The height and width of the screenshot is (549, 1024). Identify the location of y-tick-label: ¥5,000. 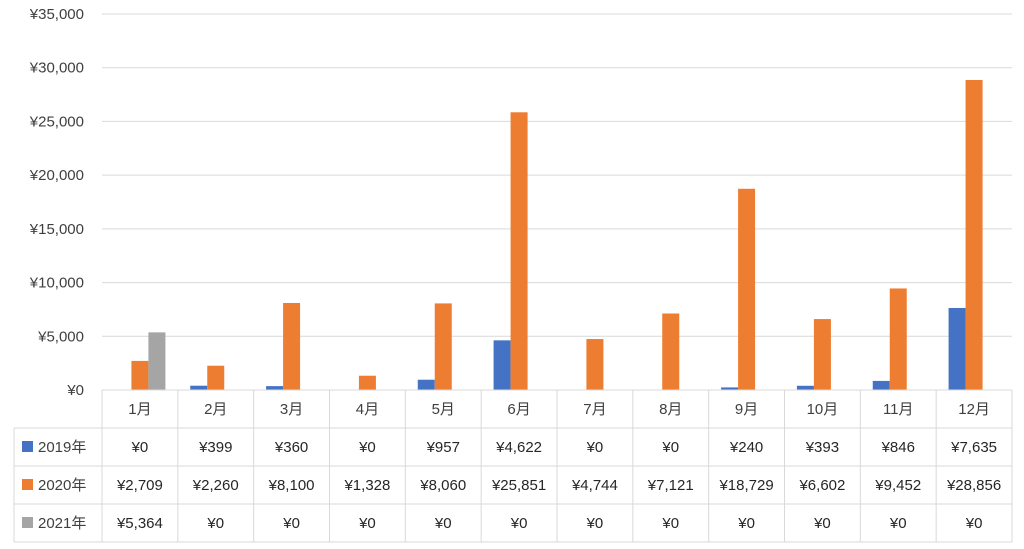
(60, 336).